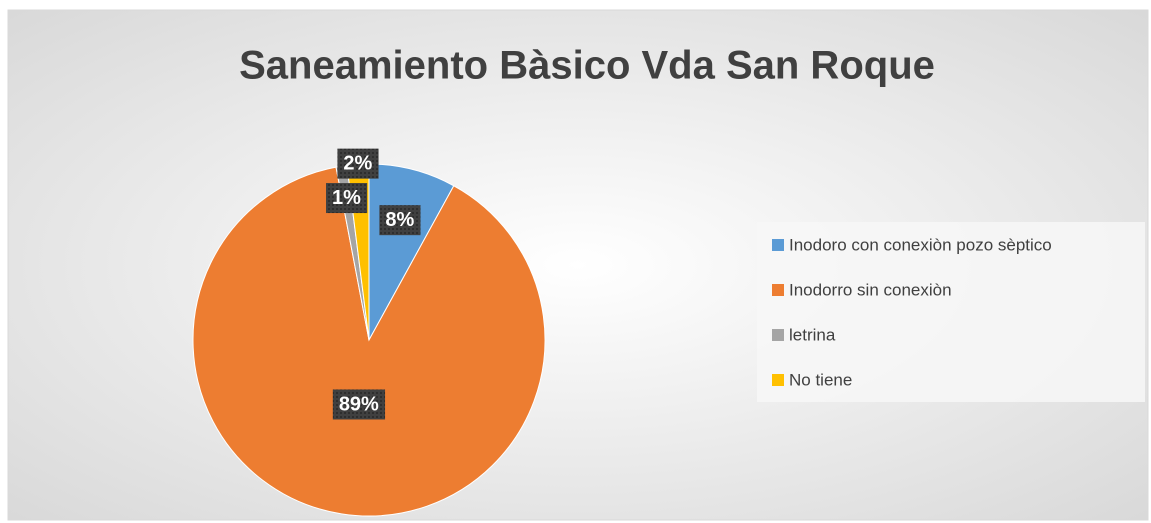 The height and width of the screenshot is (523, 1151). I want to click on legend-label: No tiene, so click(820, 379).